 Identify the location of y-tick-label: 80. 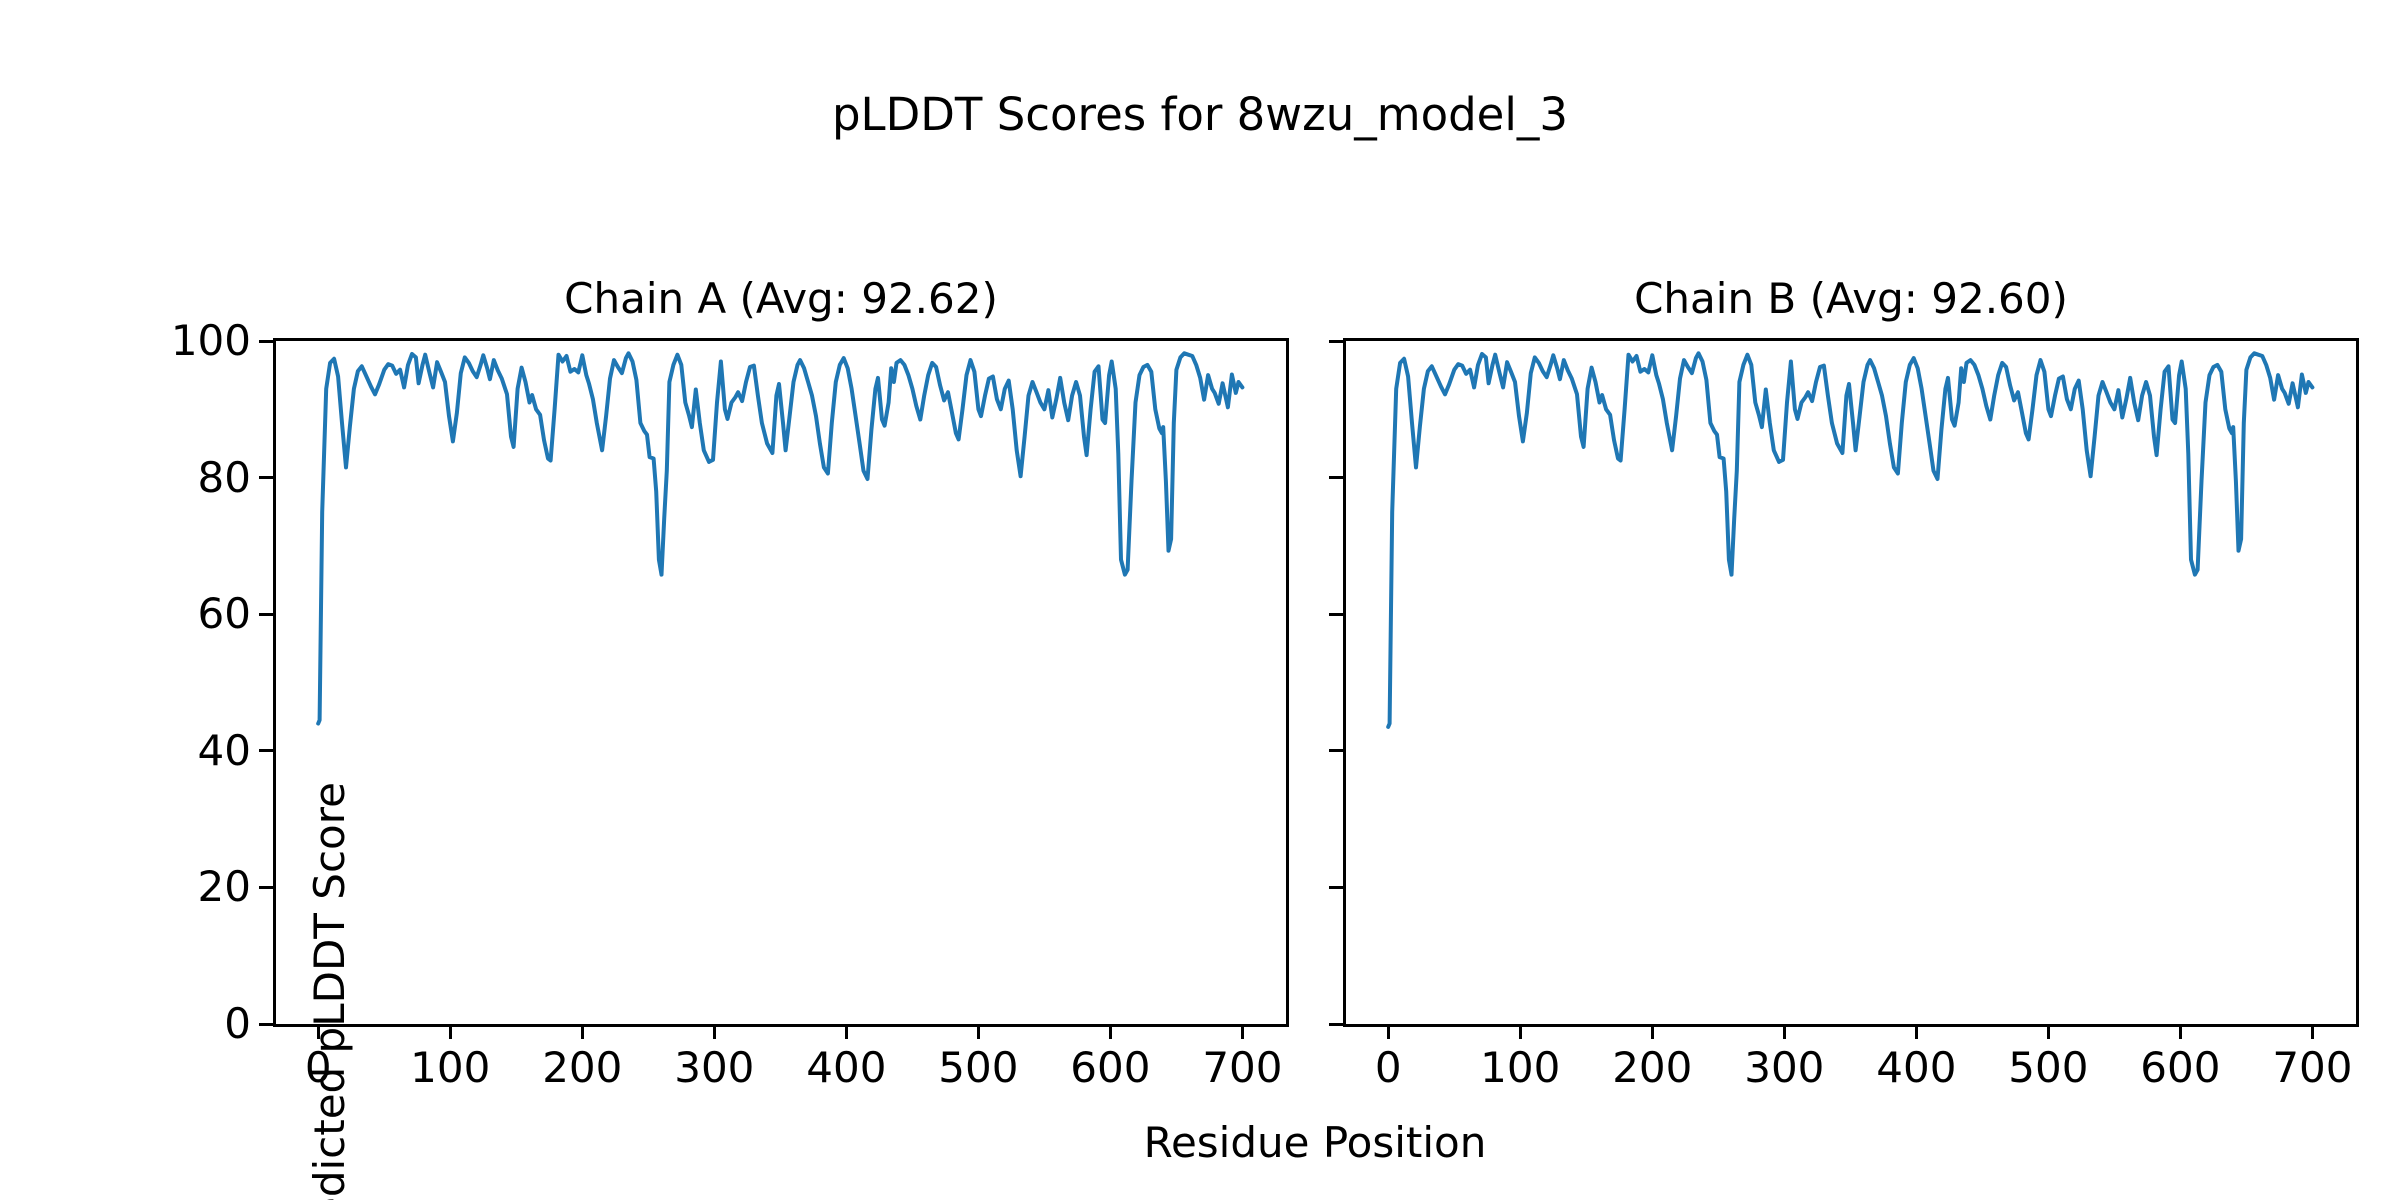
(224, 477).